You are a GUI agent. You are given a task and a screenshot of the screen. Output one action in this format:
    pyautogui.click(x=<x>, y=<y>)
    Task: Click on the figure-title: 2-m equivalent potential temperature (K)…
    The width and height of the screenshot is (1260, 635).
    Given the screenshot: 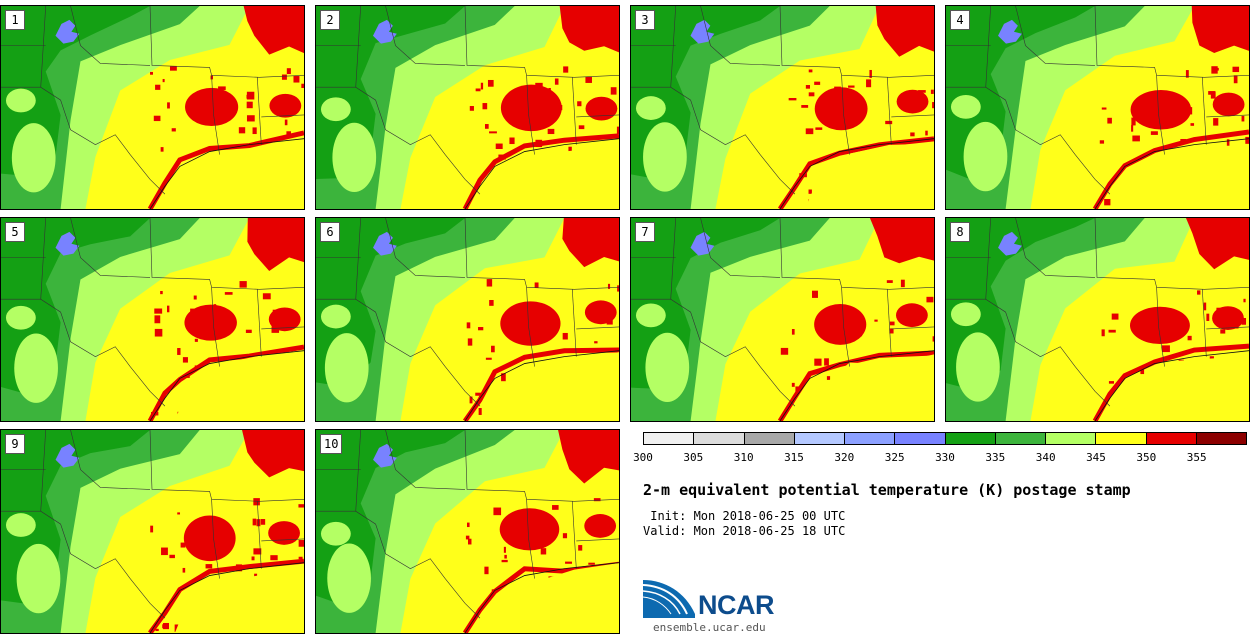 What is the action you would take?
    pyautogui.click(x=887, y=490)
    